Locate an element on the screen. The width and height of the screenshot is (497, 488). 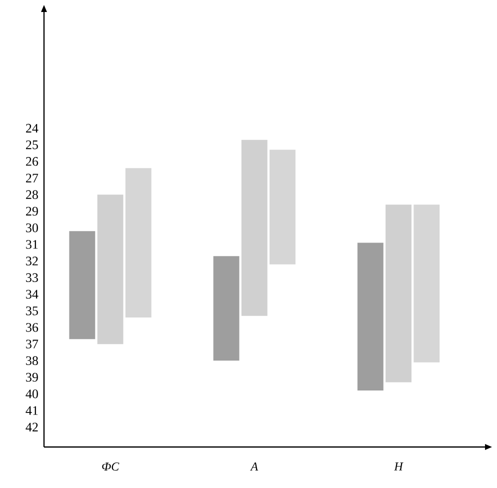
y-tick-label: 30 is located at coordinates (32, 227).